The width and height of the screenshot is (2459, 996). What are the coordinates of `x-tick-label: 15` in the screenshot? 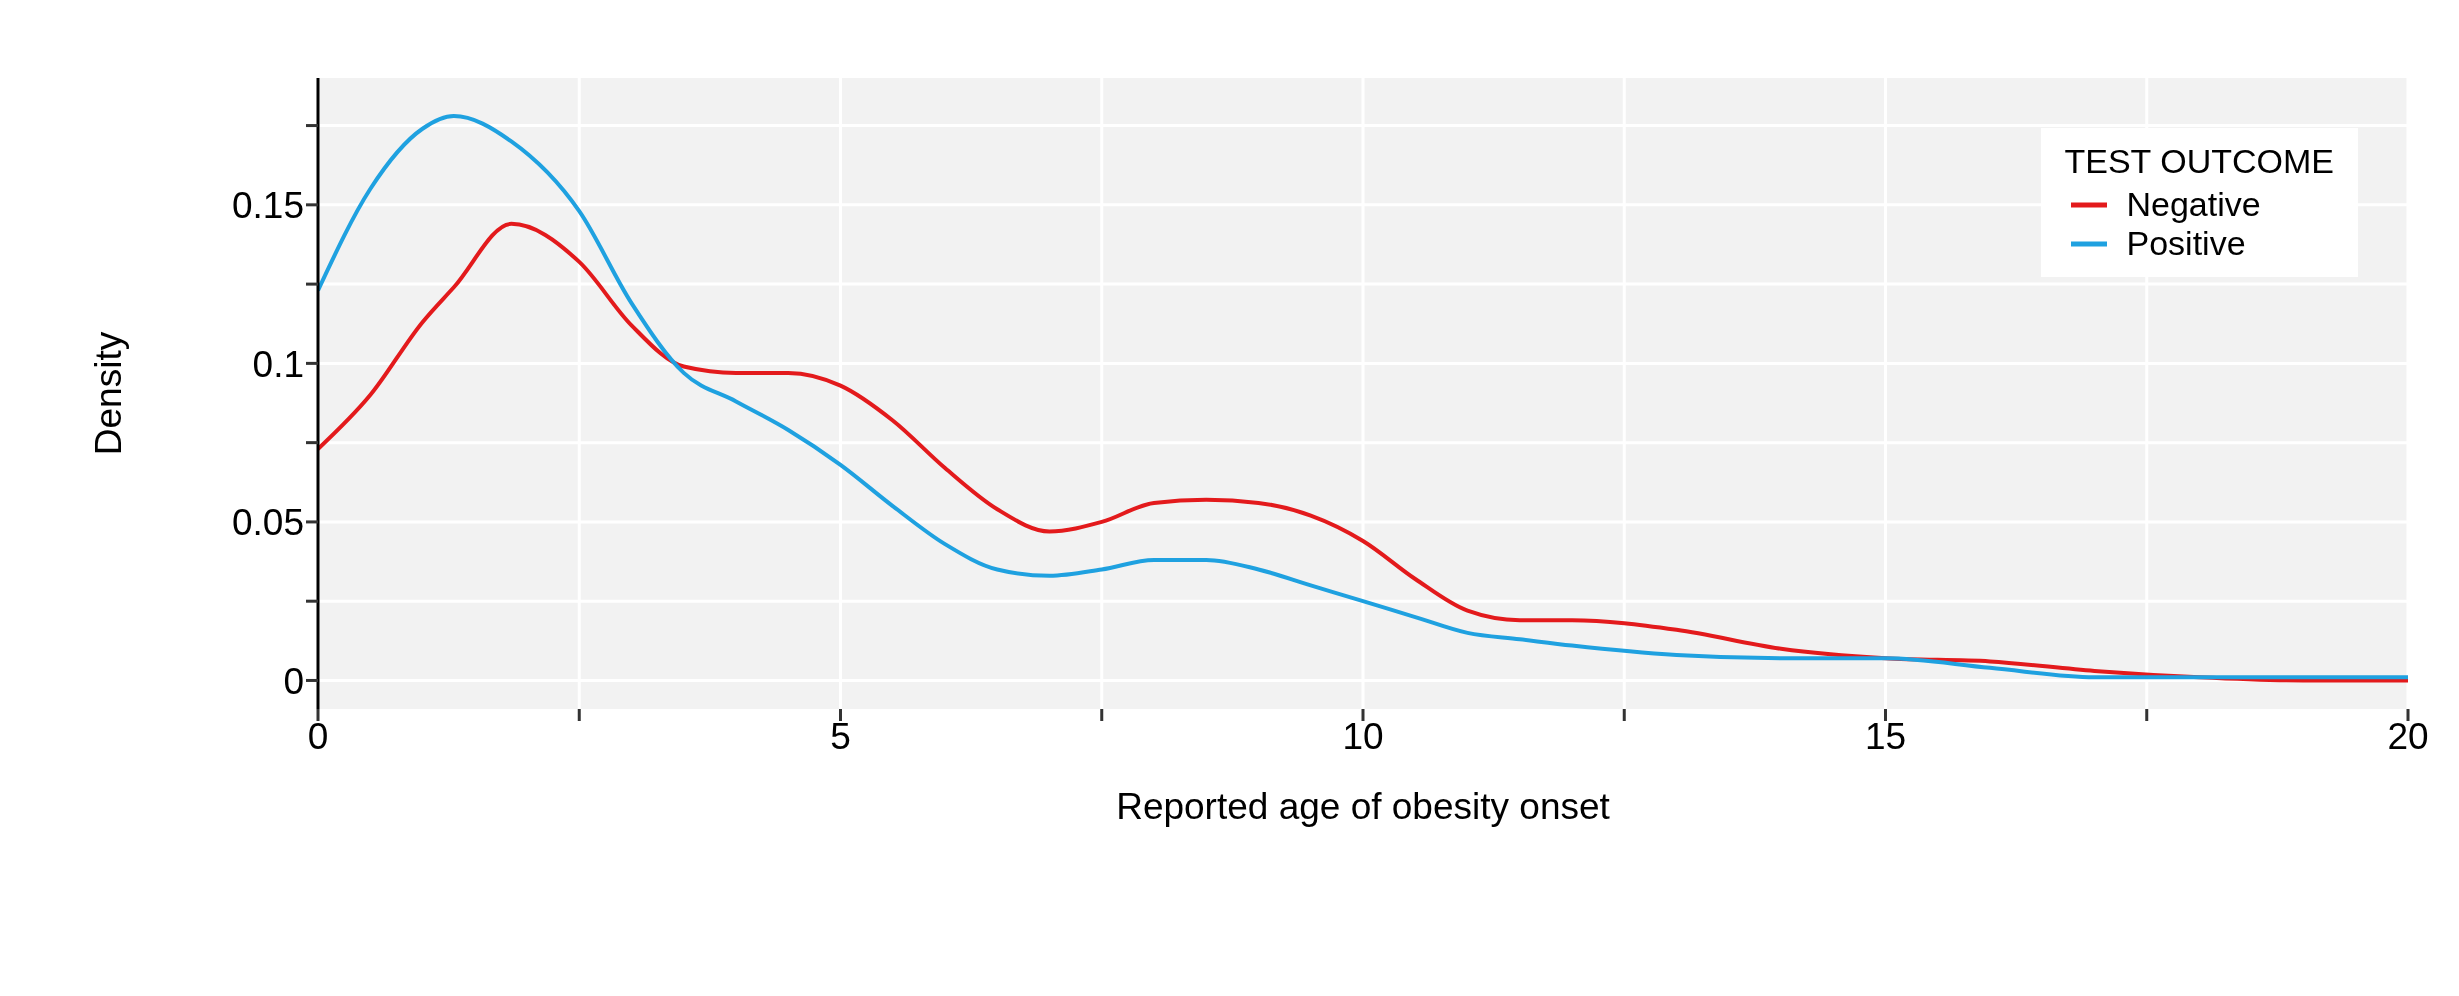 It's located at (1885, 737).